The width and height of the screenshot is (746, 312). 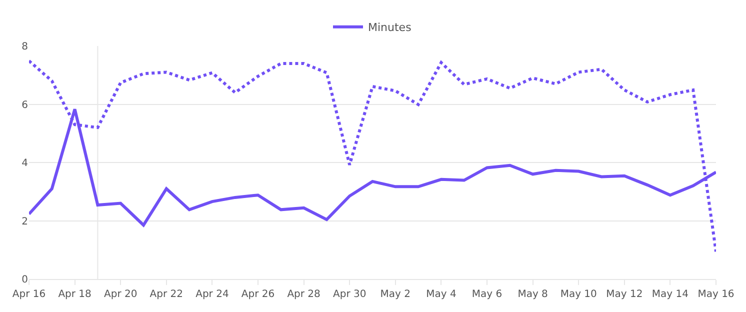 I want to click on x-tick-label: Apr 18, so click(x=75, y=294).